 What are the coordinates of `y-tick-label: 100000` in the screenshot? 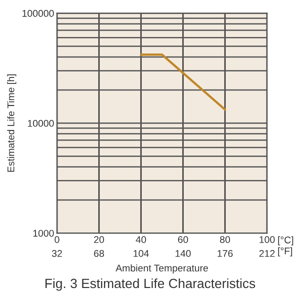 It's located at (38, 13).